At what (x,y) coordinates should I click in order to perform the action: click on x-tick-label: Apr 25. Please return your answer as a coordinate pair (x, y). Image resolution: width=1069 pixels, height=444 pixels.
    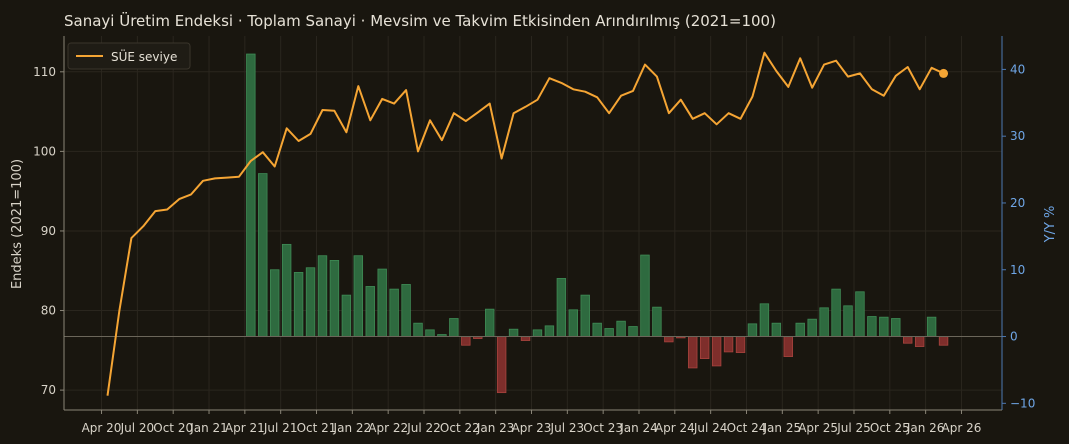
    Looking at the image, I should click on (818, 428).